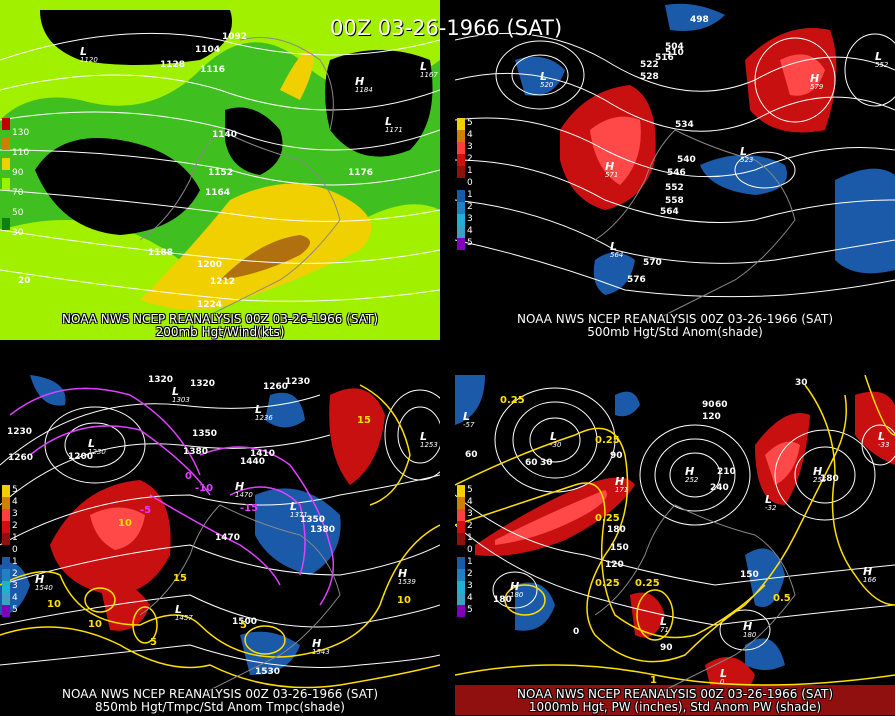 Image resolution: width=895 pixels, height=716 pixels. What do you see at coordinates (221, 173) in the screenshot?
I see `contour-label: 1152` at bounding box center [221, 173].